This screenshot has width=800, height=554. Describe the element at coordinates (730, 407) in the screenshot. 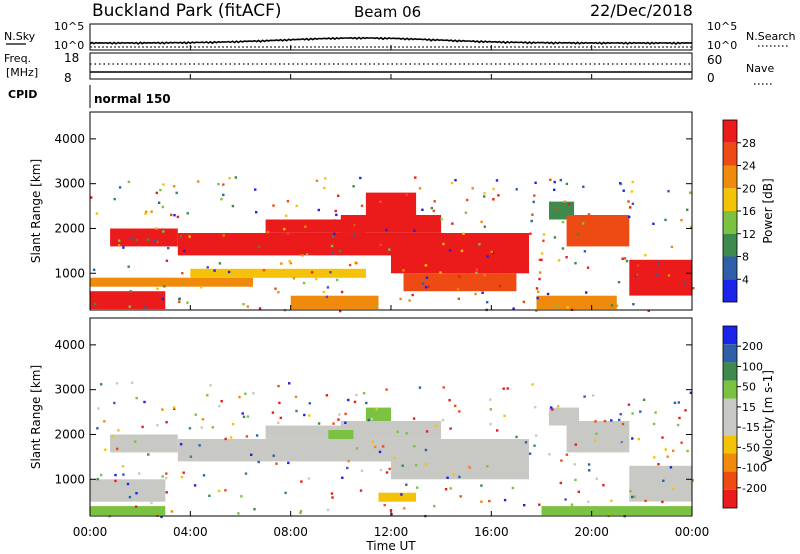

I see `velocity-colorbar-swatch` at that location.